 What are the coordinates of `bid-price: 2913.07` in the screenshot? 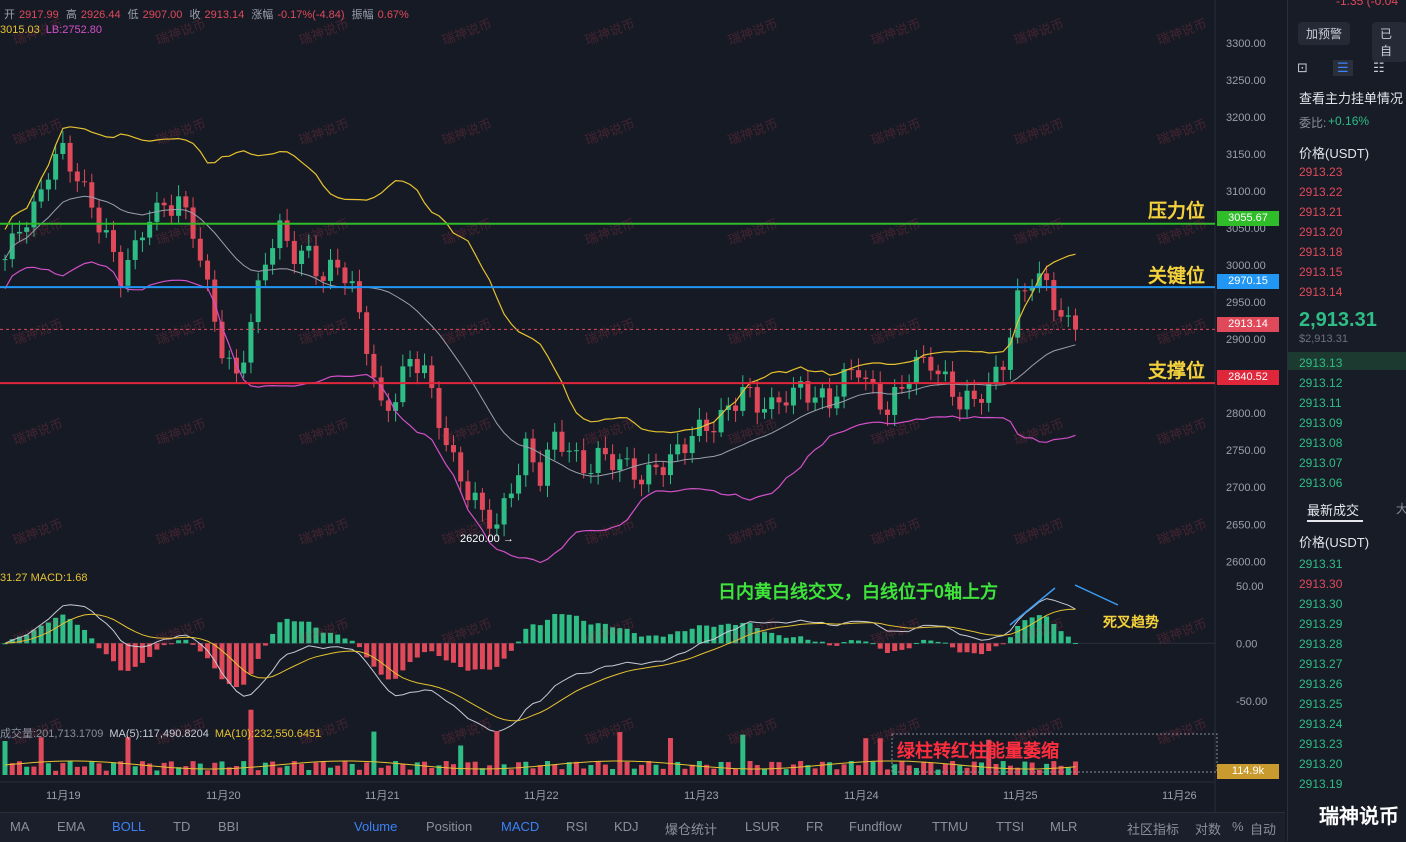 It's located at (1321, 463).